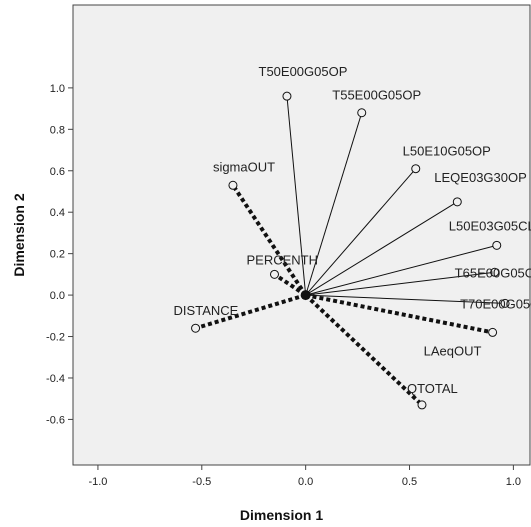 The height and width of the screenshot is (527, 531). Describe the element at coordinates (305, 295) in the screenshot. I see `origin-marker` at that location.